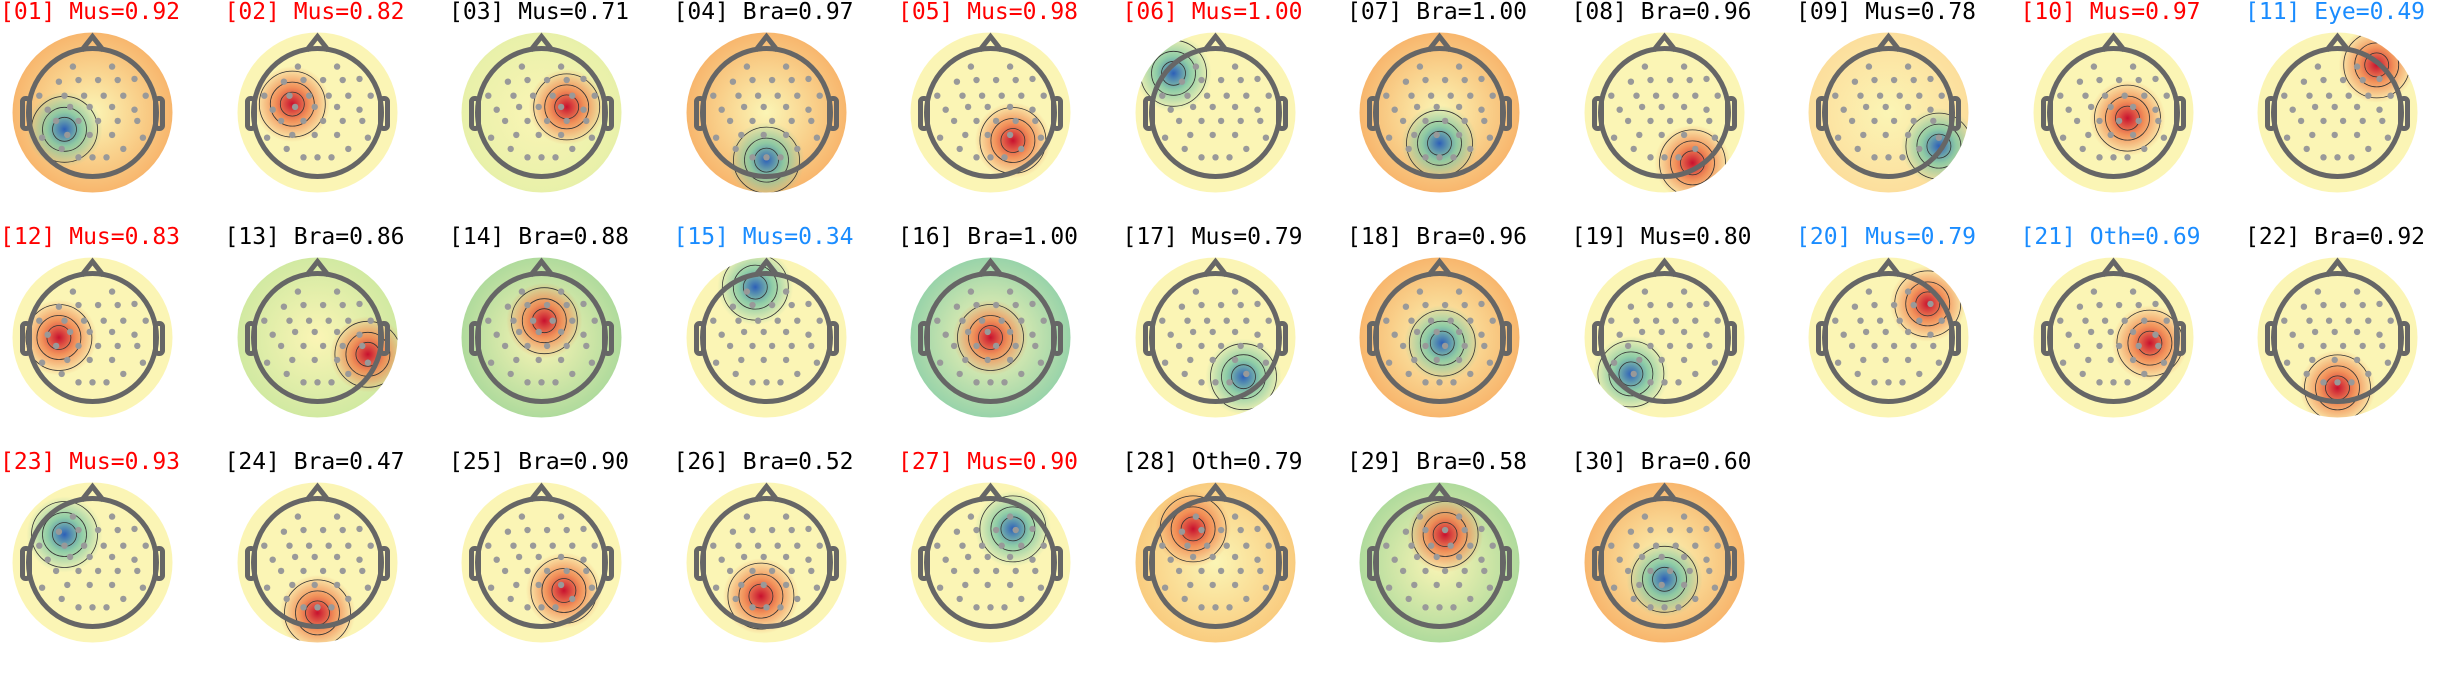 This screenshot has width=2438, height=675. I want to click on component-label: [26] Bra=0.52, so click(763, 462).